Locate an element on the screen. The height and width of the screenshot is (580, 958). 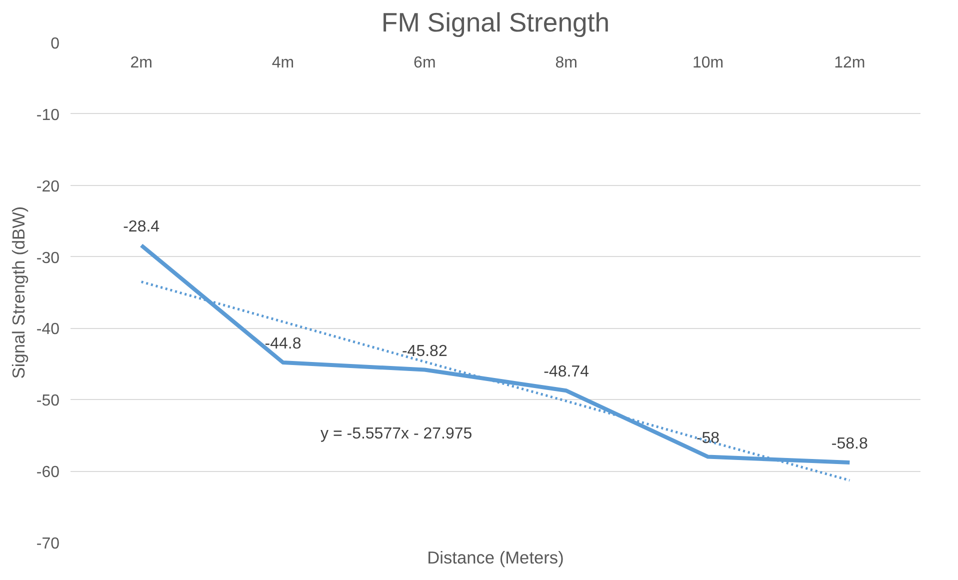
x-tick-label: 6m is located at coordinates (425, 63).